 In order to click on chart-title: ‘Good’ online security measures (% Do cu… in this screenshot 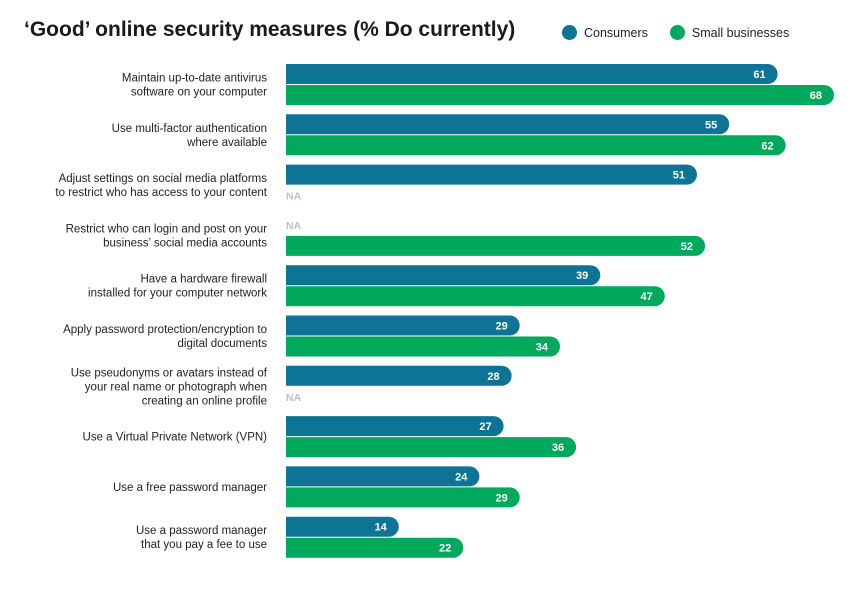, I will do `click(270, 29)`.